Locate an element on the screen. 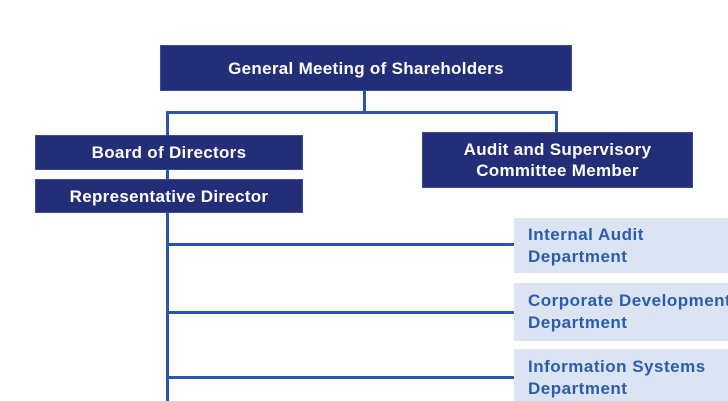 Image resolution: width=728 pixels, height=401 pixels. node-general-meeting-of-shareholders: General Meeting of Shareholders is located at coordinates (366, 68).